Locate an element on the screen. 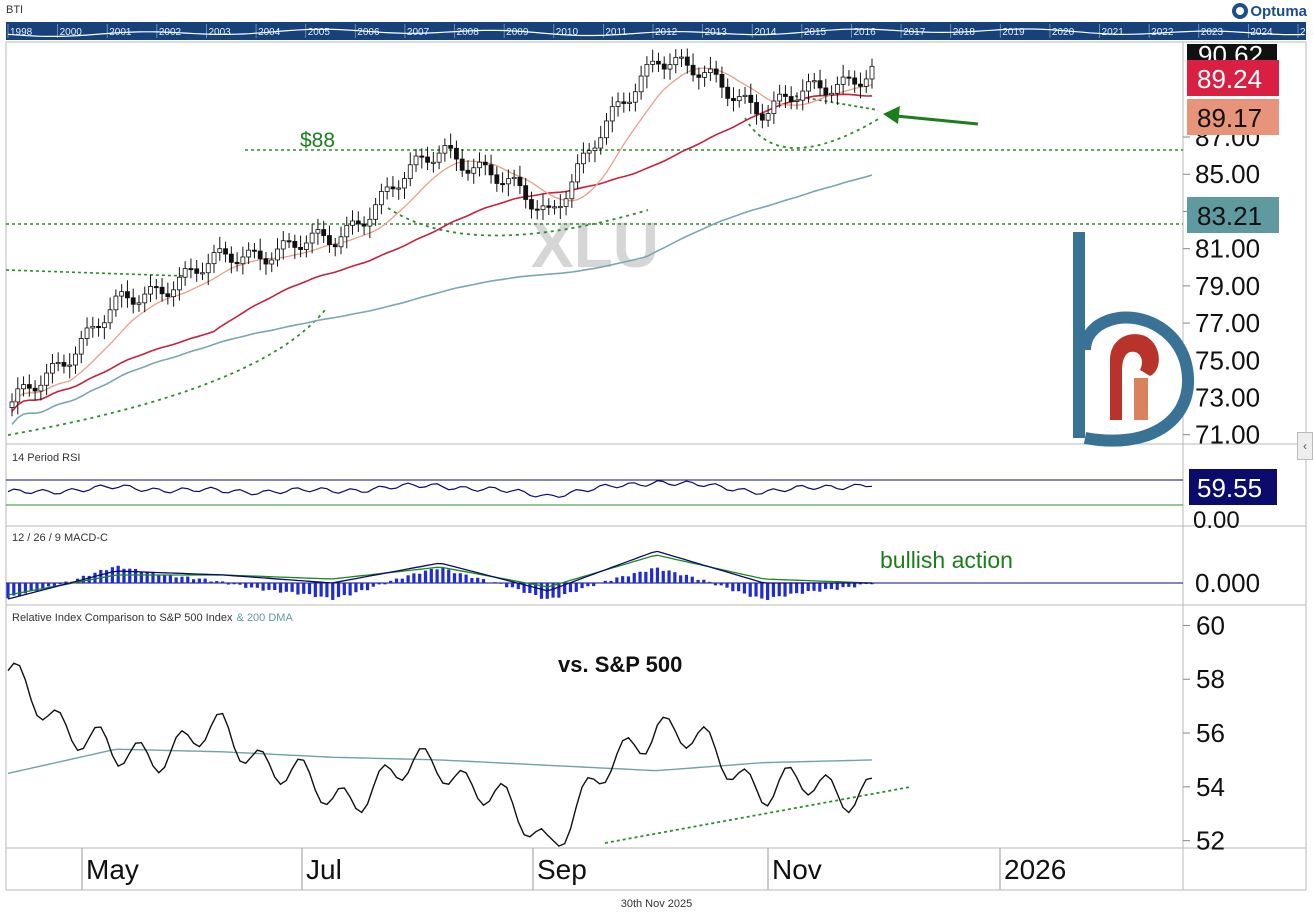 This screenshot has height=924, width=1313. price-badge-ma-long is located at coordinates (1233, 215).